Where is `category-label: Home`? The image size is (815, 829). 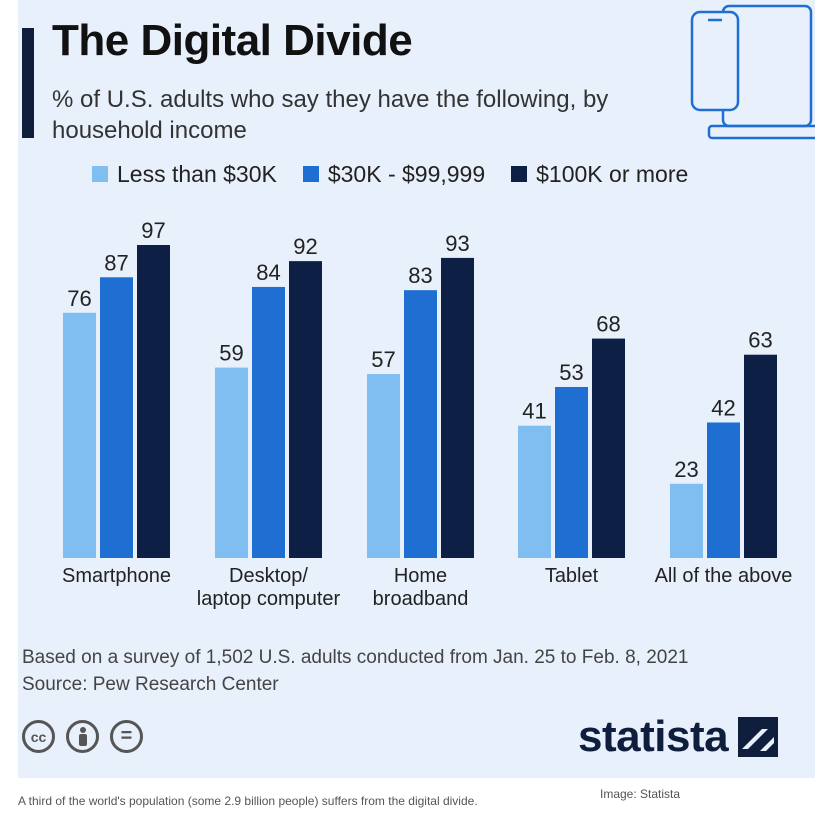 category-label: Home is located at coordinates (420, 576).